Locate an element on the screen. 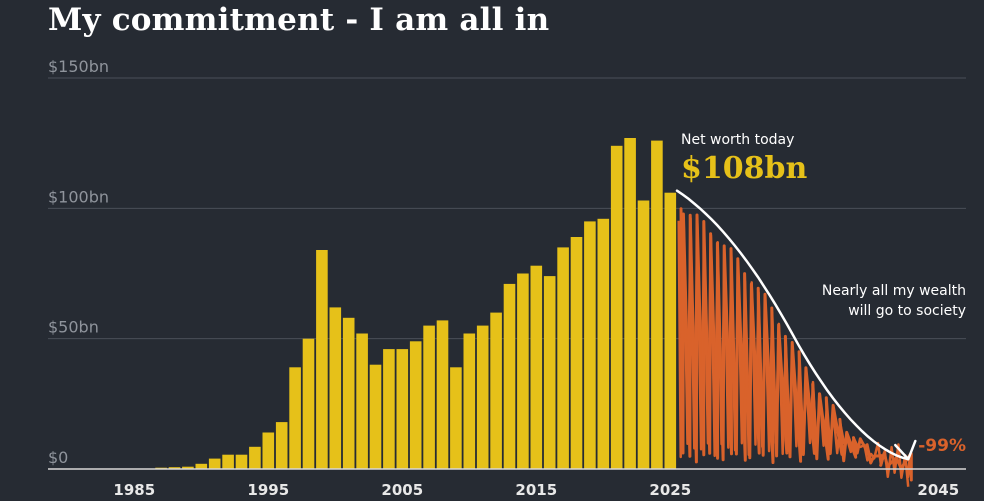 The height and width of the screenshot is (501, 984). percent-decline-label: -99% is located at coordinates (942, 446).